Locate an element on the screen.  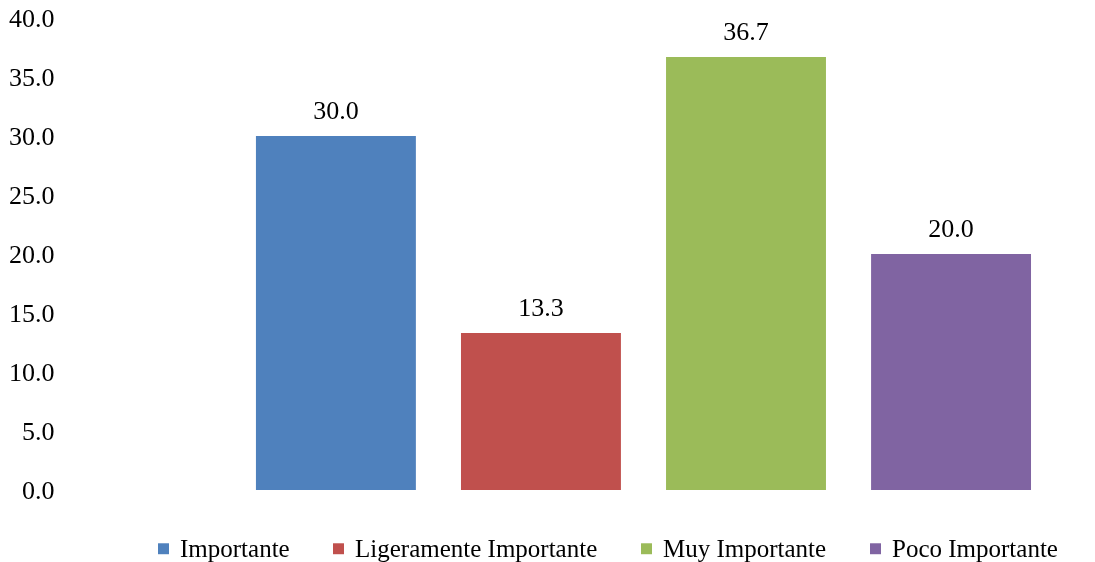
legend-label: Muy Importante is located at coordinates (745, 548).